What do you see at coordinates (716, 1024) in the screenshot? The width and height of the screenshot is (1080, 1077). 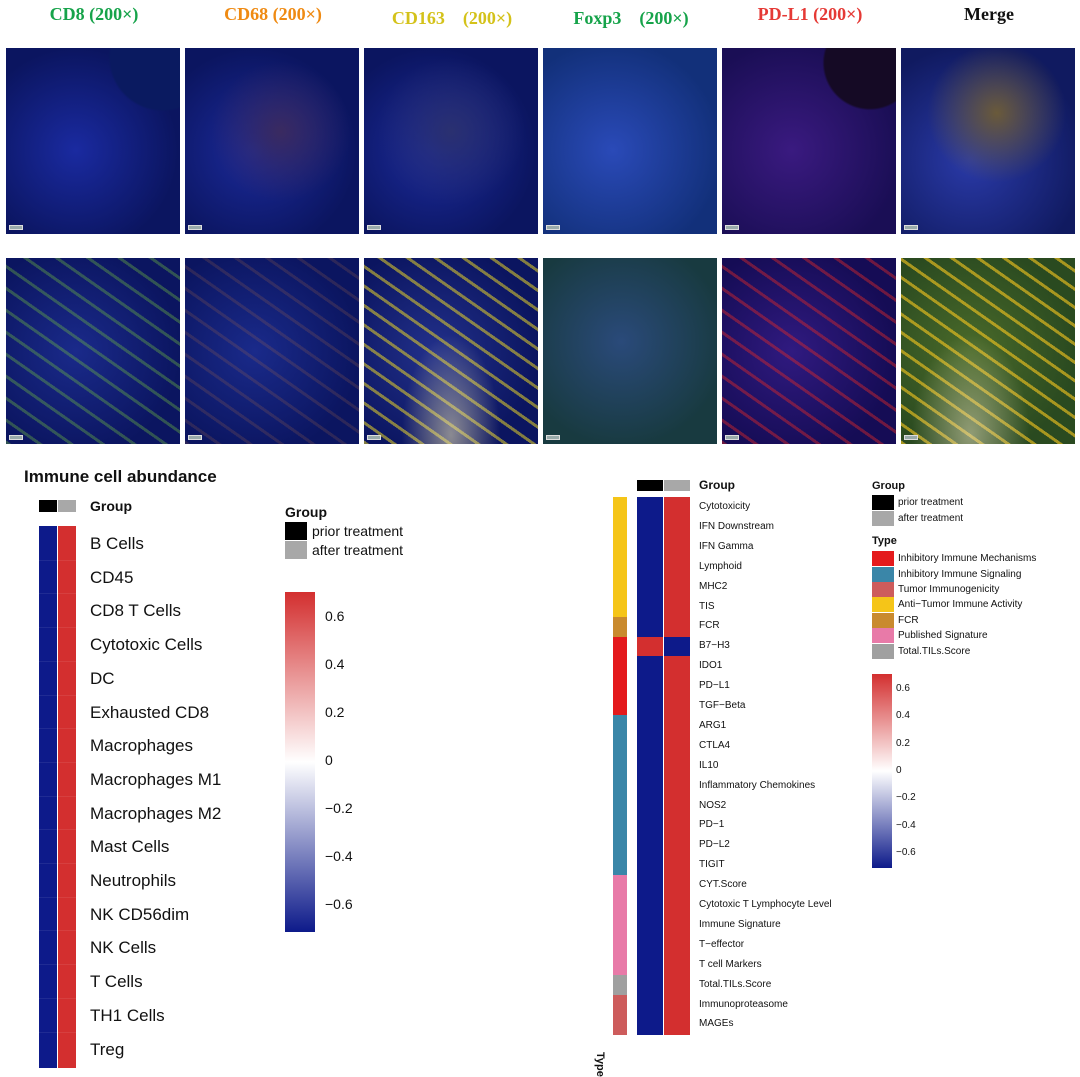 I see `row-label: MAGEs` at bounding box center [716, 1024].